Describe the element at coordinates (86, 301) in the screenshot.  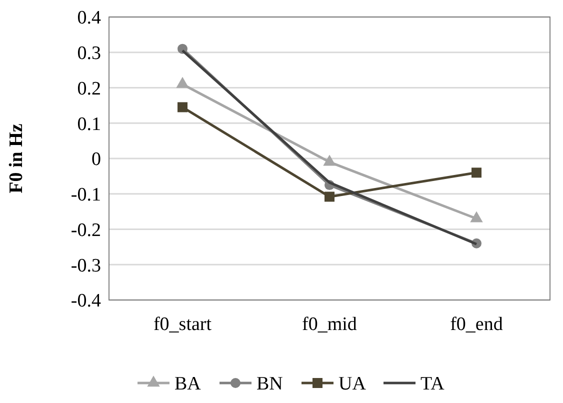
I see `y-tick-label: -0.4` at that location.